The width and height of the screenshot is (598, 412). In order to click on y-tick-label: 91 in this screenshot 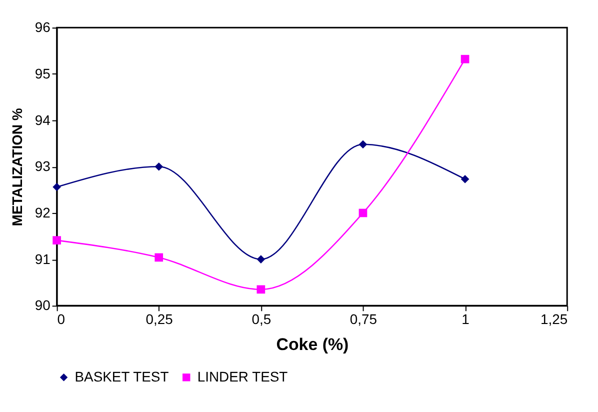, I will do `click(42, 258)`.